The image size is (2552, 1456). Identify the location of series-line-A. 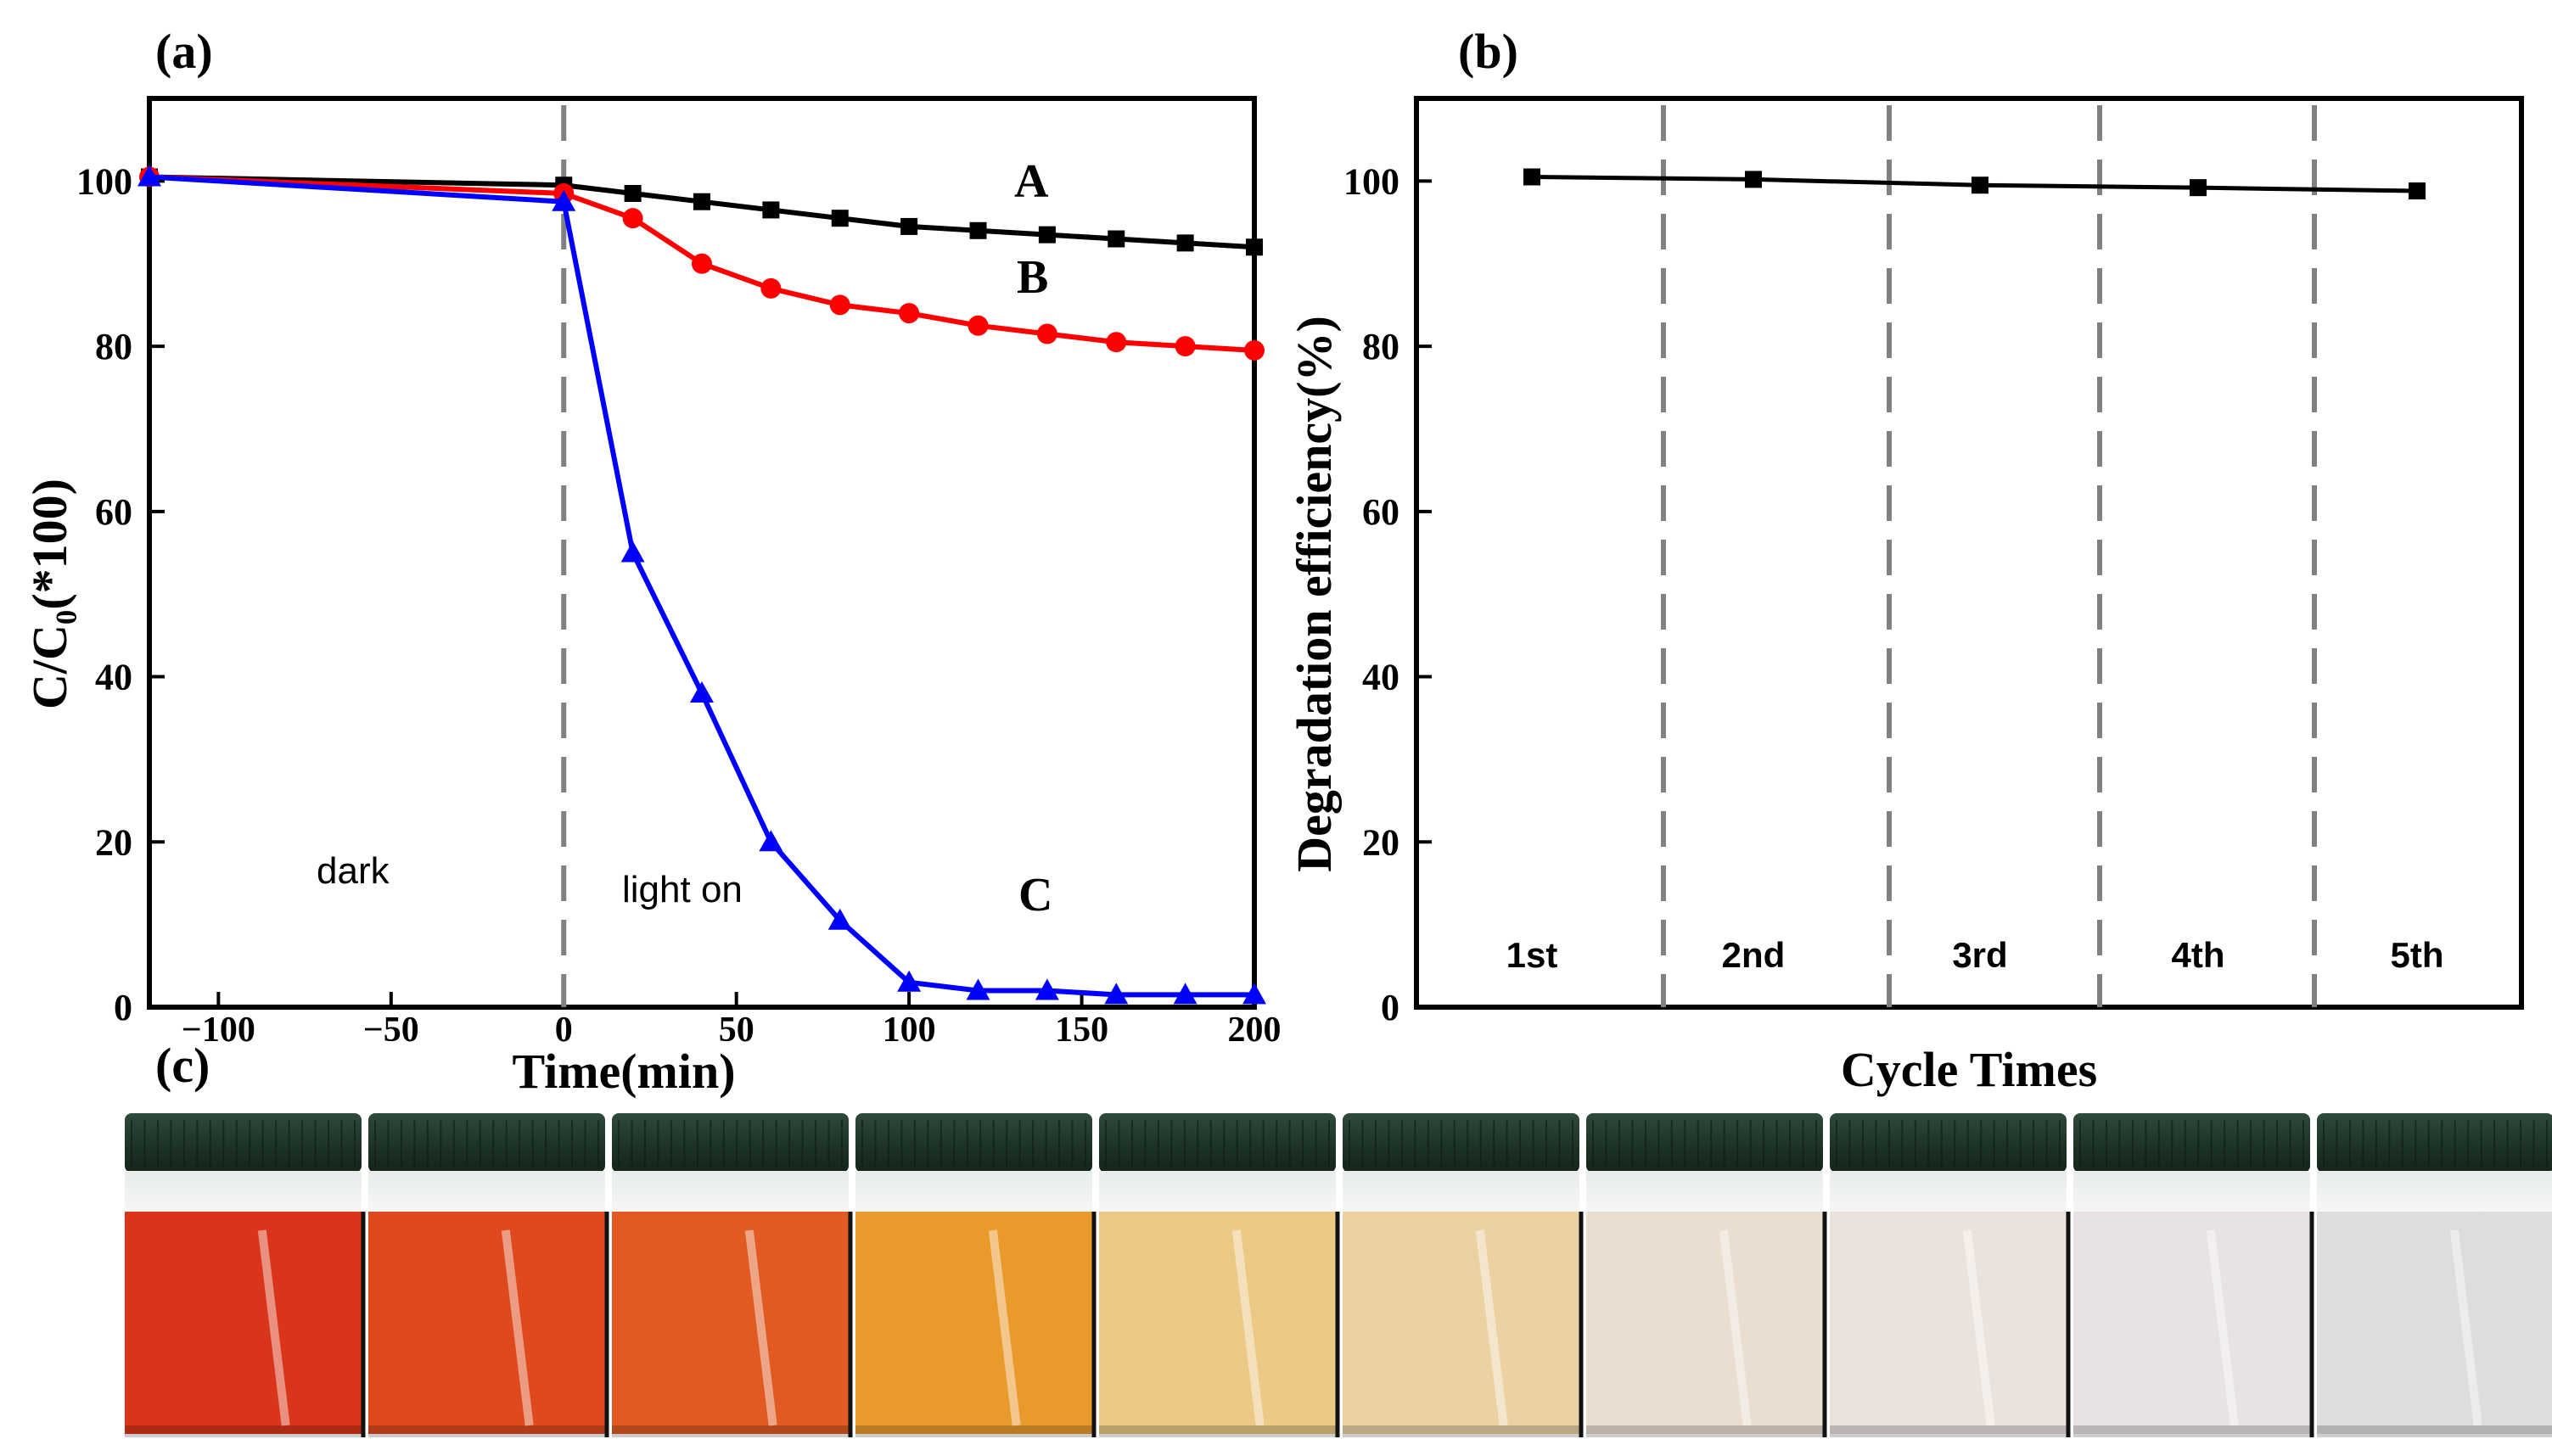
(702, 212).